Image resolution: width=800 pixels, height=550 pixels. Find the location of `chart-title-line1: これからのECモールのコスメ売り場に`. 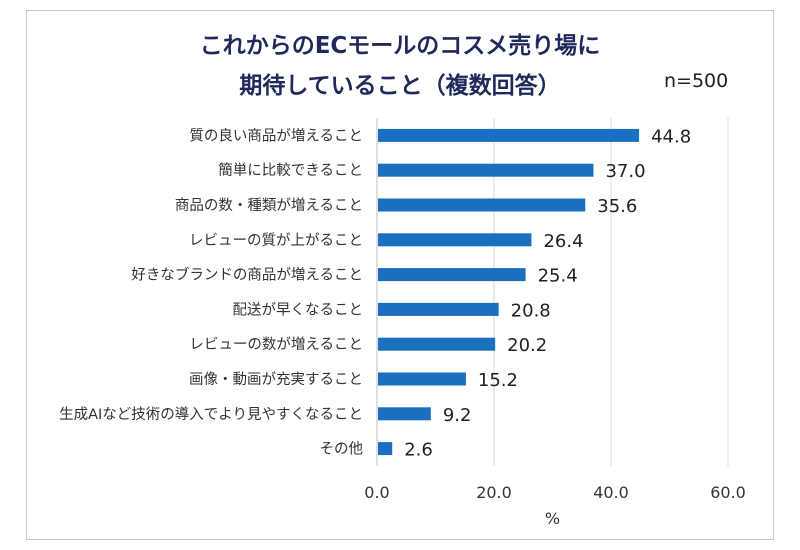

chart-title-line1: これからのECモールのコスメ売り場に is located at coordinates (400, 46).